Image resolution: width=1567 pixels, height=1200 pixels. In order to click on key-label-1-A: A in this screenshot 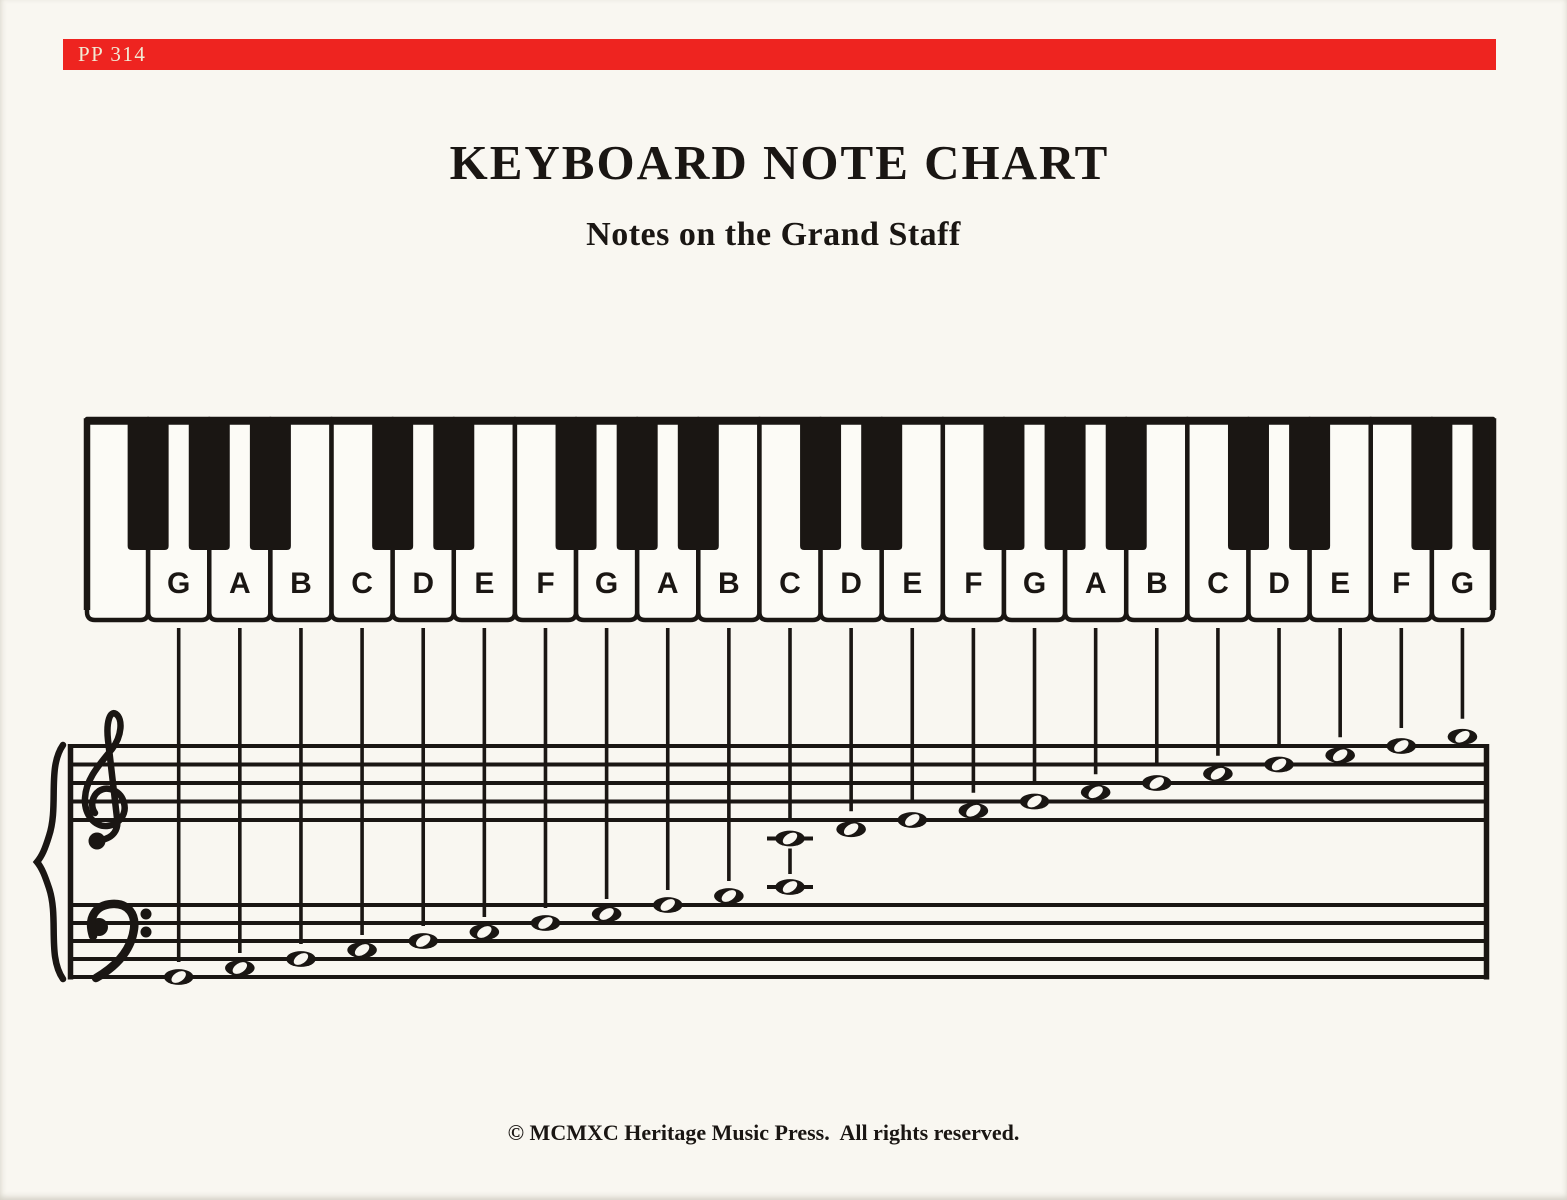, I will do `click(240, 583)`.